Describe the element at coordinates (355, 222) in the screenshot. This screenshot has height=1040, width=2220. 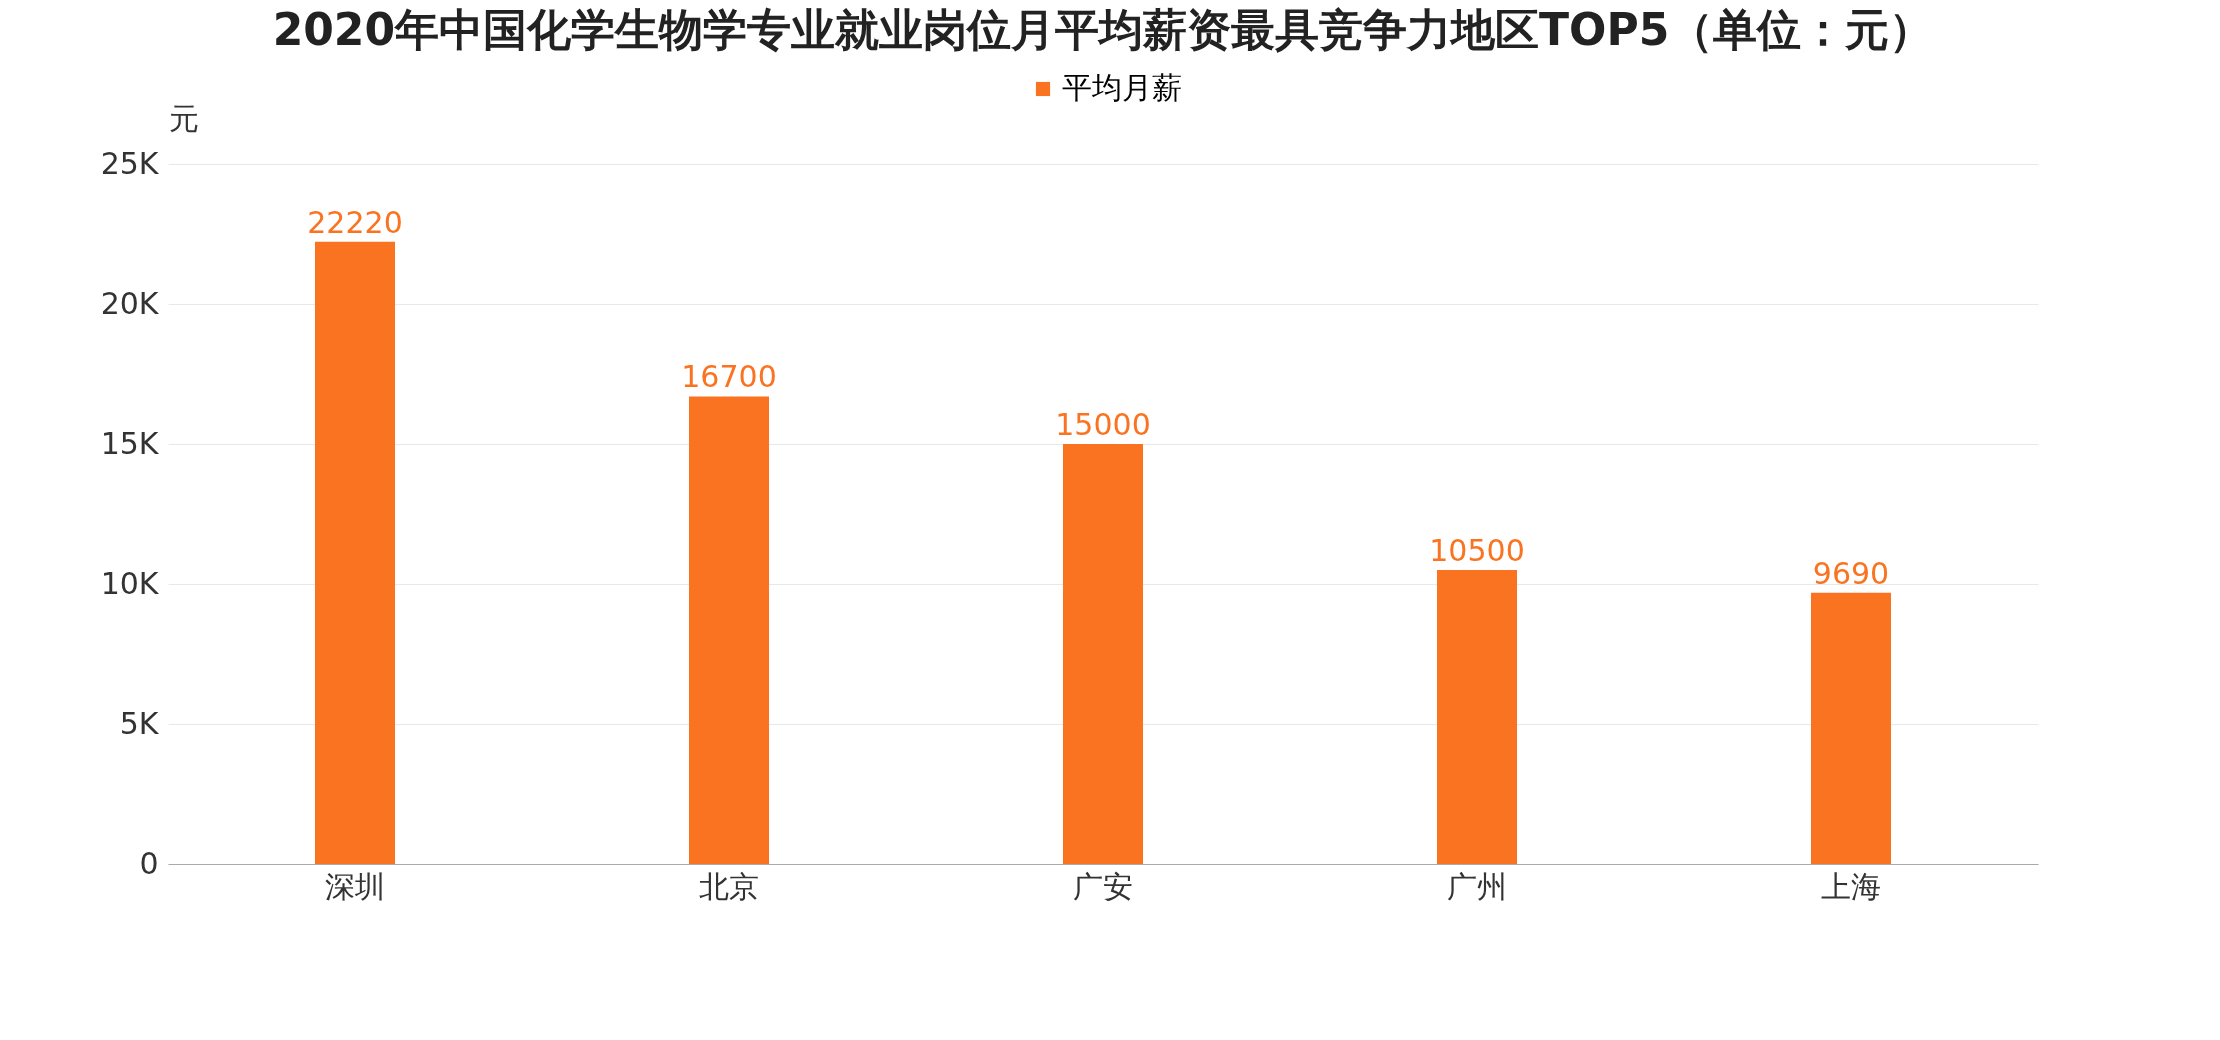
I see `data-label: 22220` at that location.